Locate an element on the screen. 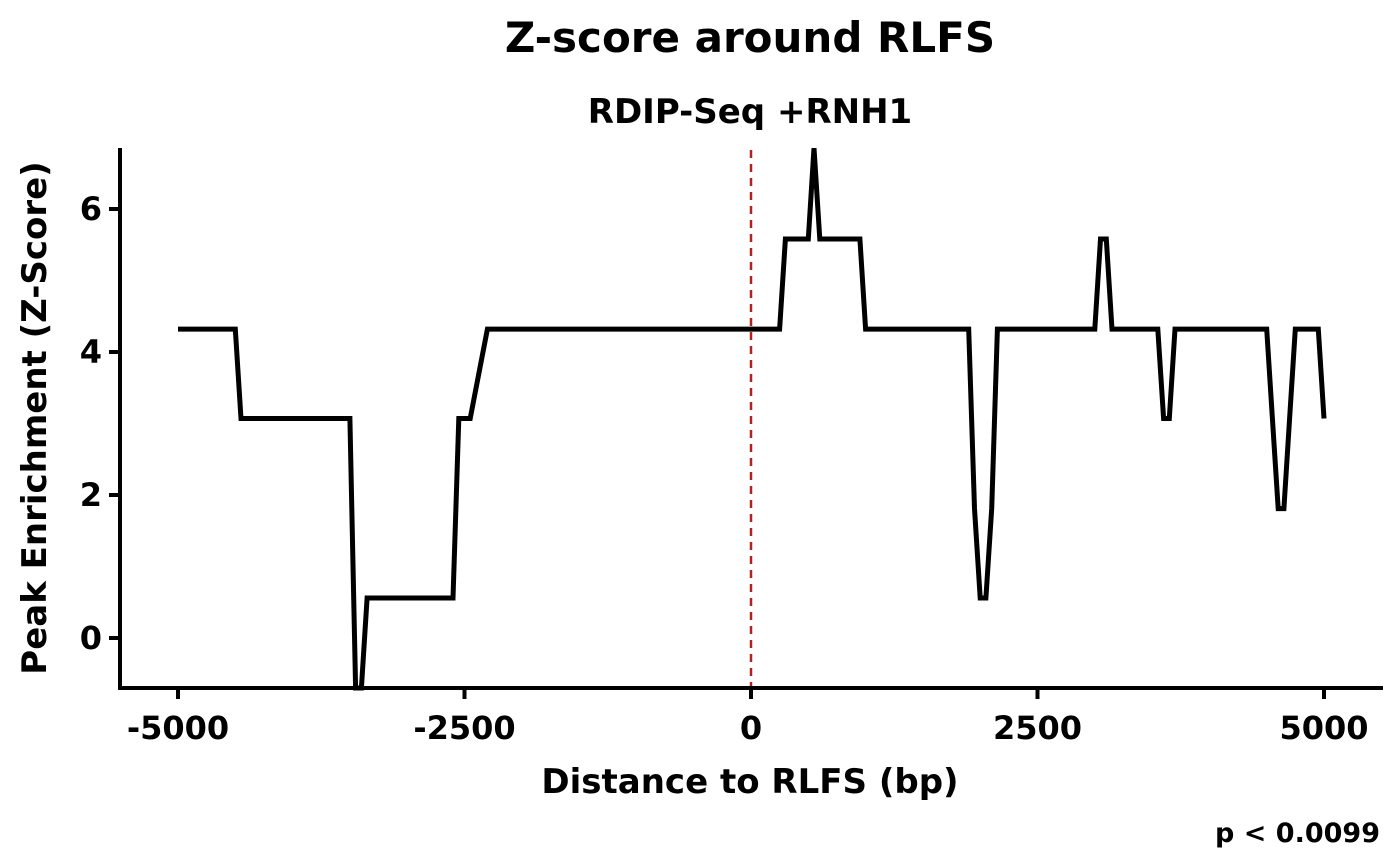 Image resolution: width=1400 pixels, height=866 pixels. chart-title: Z-score around RLFS is located at coordinates (750, 37).